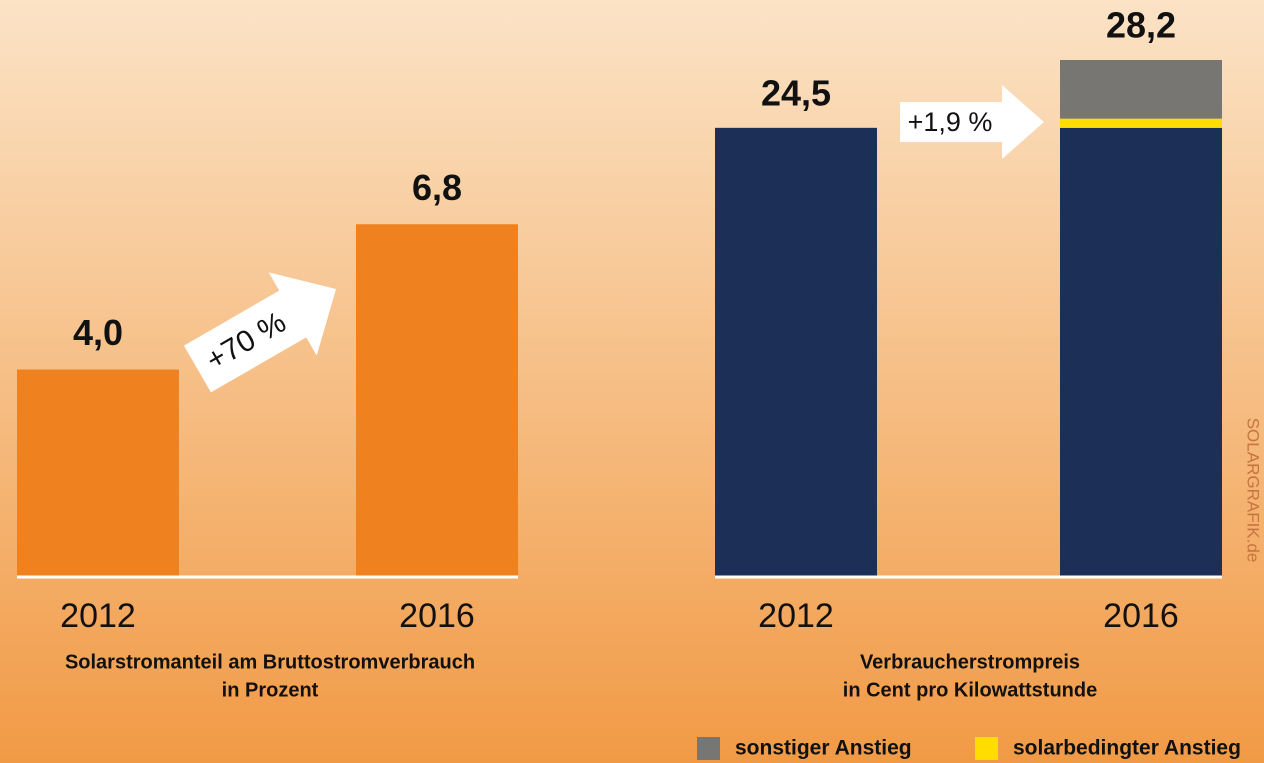 The width and height of the screenshot is (1264, 763). What do you see at coordinates (1127, 748) in the screenshot?
I see `legend-label: solarbedingter Anstieg` at bounding box center [1127, 748].